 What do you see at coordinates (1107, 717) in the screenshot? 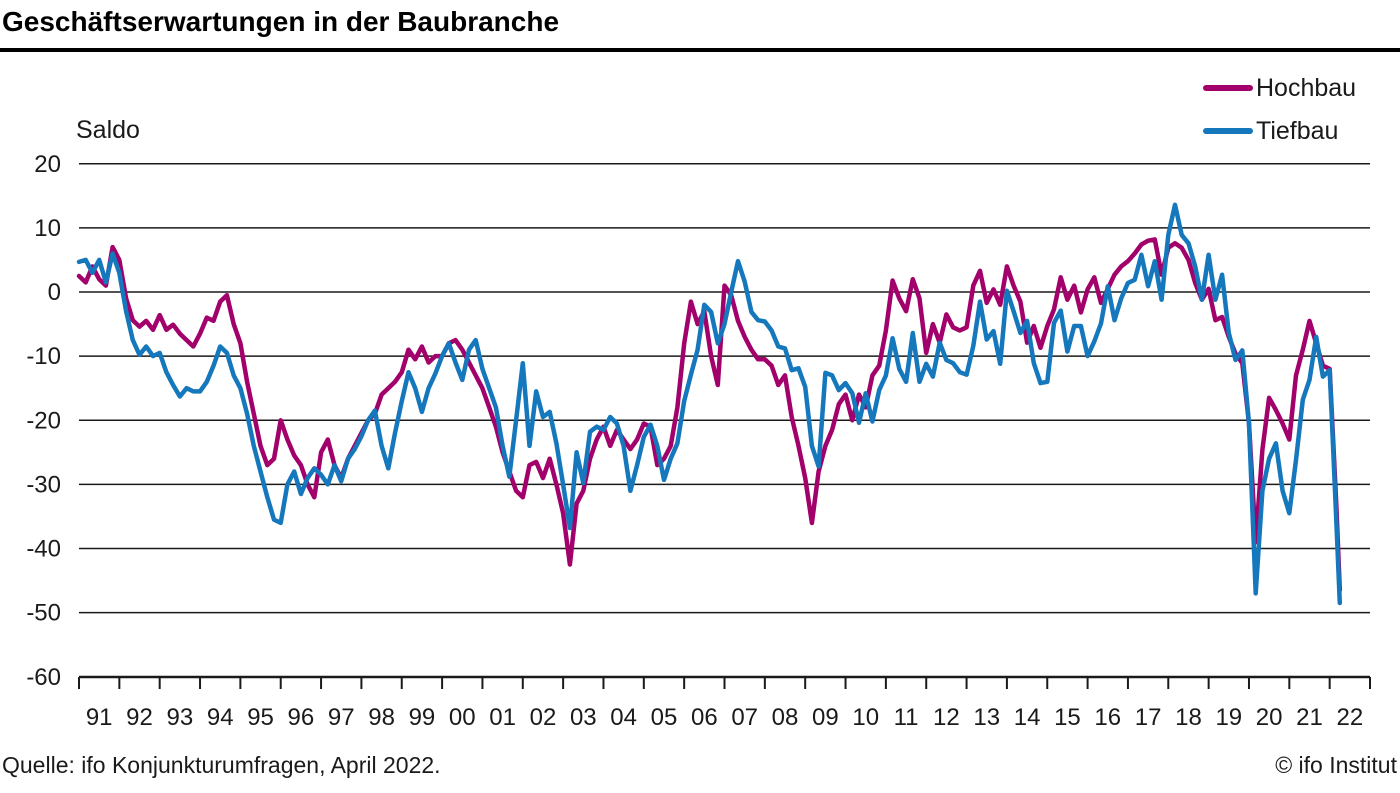
I see `x-tick-label: 16` at bounding box center [1107, 717].